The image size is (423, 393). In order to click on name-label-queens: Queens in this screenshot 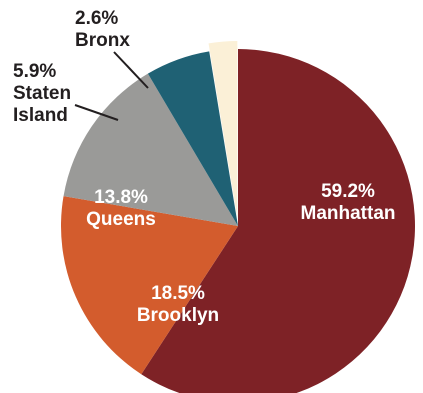, I will do `click(121, 219)`.